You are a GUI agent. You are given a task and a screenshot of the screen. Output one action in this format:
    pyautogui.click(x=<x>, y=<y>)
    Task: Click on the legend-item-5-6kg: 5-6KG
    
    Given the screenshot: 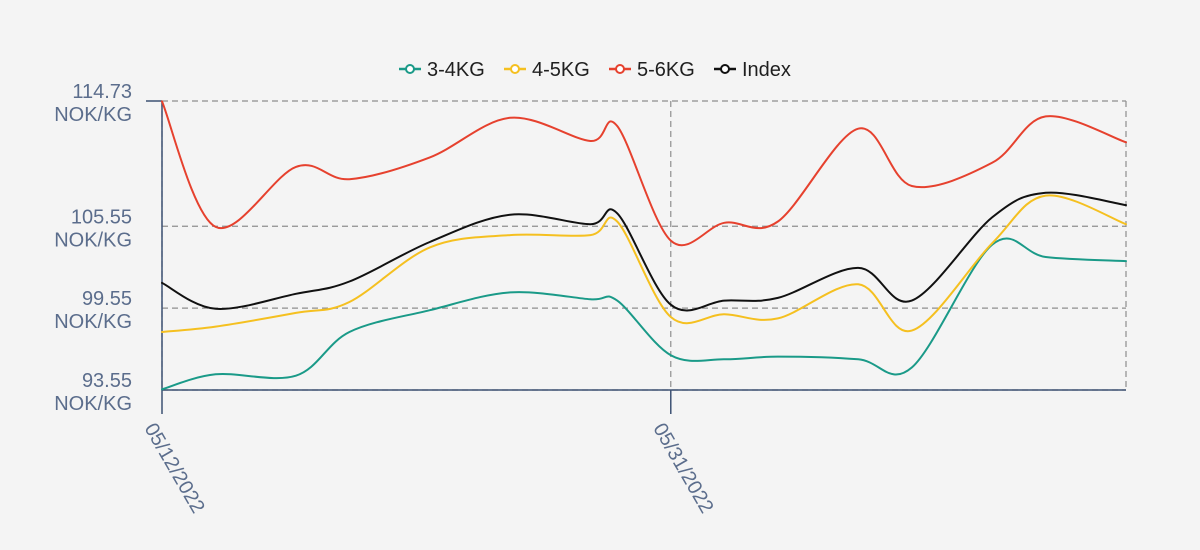 What is the action you would take?
    pyautogui.click(x=652, y=70)
    